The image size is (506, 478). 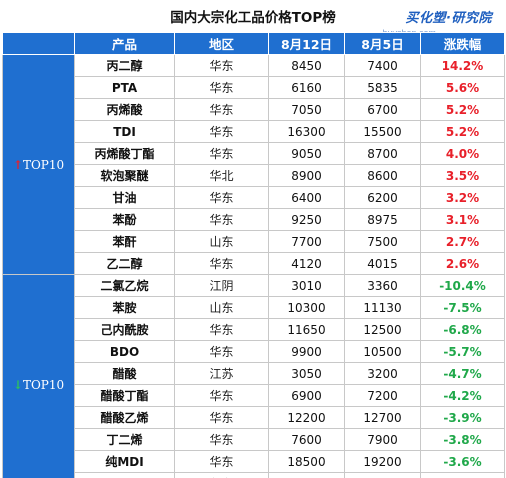 What do you see at coordinates (382, 461) in the screenshot?
I see `aug5-cell: 19200` at bounding box center [382, 461].